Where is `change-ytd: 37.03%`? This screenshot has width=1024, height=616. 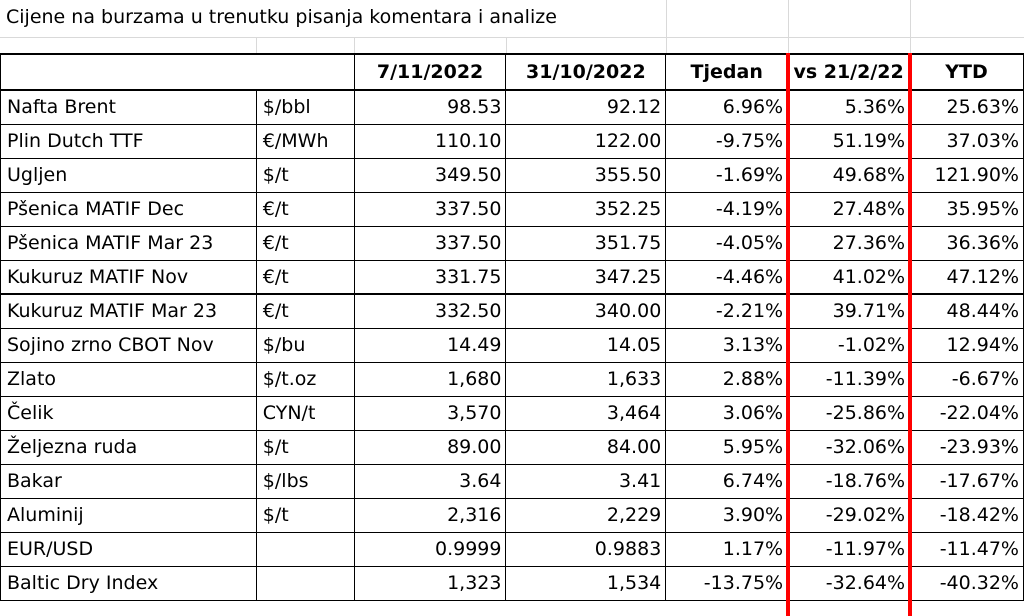 change-ytd: 37.03% is located at coordinates (966, 141).